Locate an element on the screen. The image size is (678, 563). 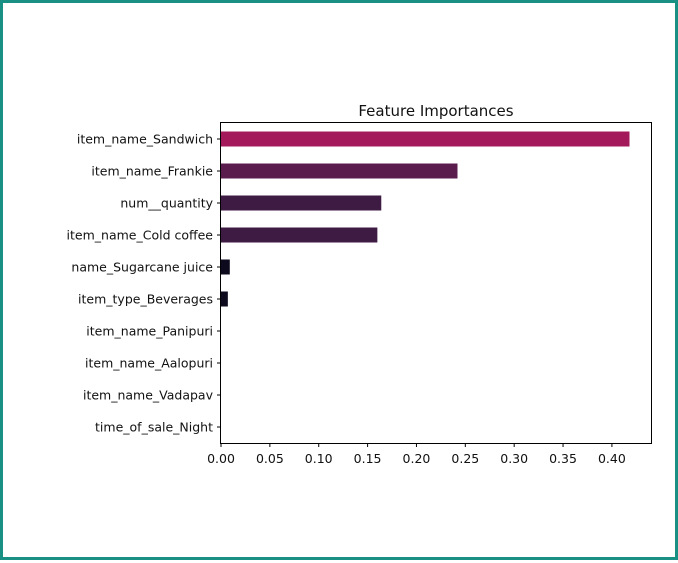
x-tick-label: 0.30 is located at coordinates (514, 458).